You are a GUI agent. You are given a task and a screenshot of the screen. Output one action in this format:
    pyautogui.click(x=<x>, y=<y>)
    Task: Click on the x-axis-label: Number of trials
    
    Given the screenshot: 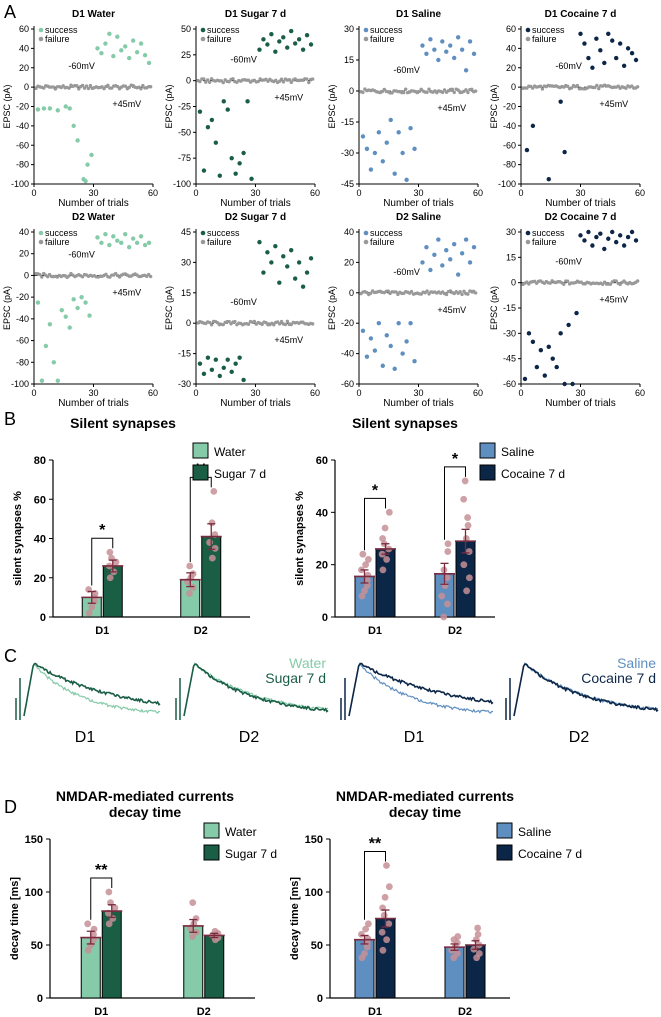 What is the action you would take?
    pyautogui.click(x=580, y=203)
    